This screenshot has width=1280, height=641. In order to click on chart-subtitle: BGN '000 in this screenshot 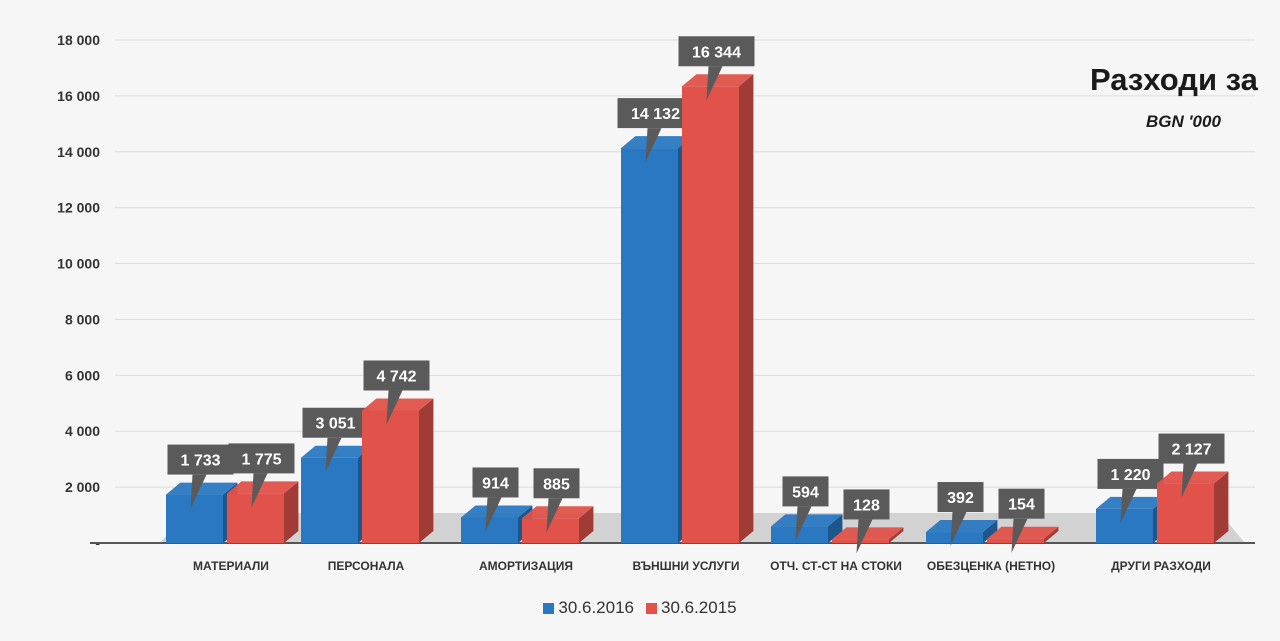, I will do `click(1183, 121)`.